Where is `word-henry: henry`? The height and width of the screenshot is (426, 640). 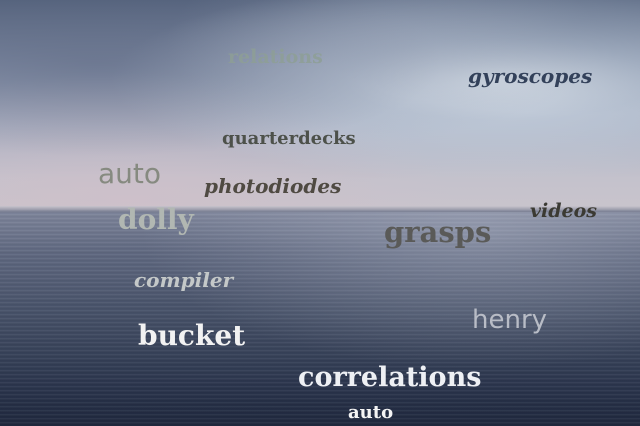
word-henry: henry is located at coordinates (510, 320).